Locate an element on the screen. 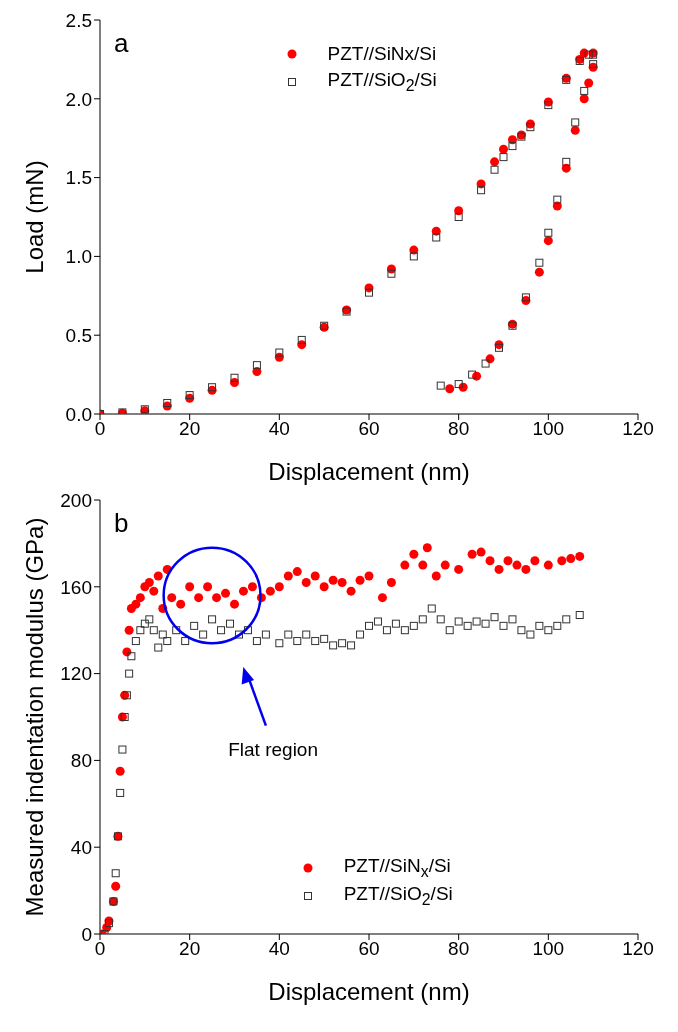 This screenshot has height=1032, width=678. y-tick-label: 0.5 is located at coordinates (78, 335).